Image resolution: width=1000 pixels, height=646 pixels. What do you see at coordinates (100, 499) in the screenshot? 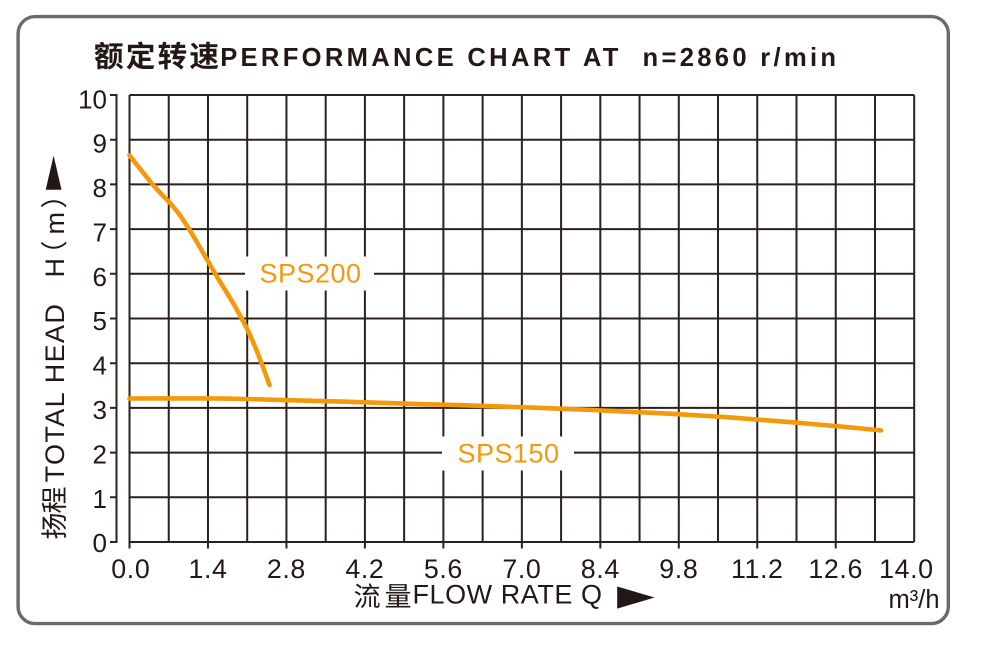
I see `svg-text: 1` at bounding box center [100, 499].